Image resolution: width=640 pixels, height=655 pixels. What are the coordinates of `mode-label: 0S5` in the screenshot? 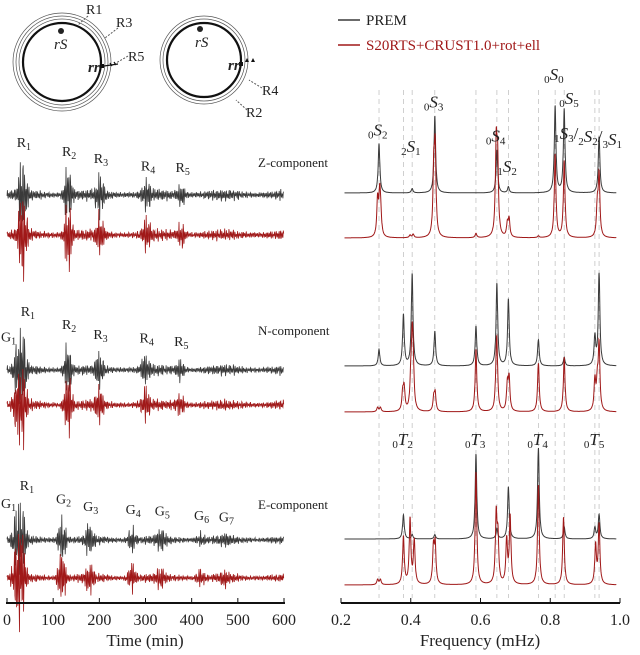 It's located at (569, 99).